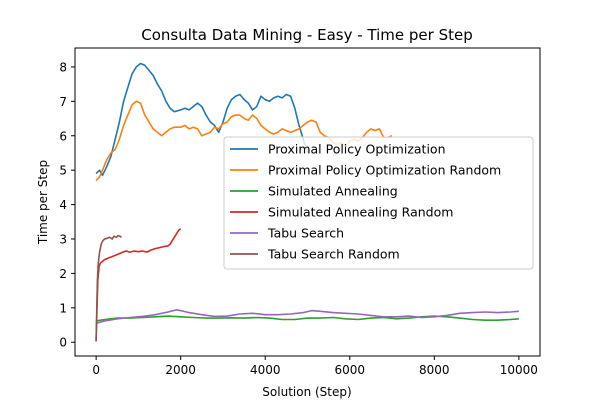 The height and width of the screenshot is (400, 600). What do you see at coordinates (63, 67) in the screenshot?
I see `y-tick-label: 8` at bounding box center [63, 67].